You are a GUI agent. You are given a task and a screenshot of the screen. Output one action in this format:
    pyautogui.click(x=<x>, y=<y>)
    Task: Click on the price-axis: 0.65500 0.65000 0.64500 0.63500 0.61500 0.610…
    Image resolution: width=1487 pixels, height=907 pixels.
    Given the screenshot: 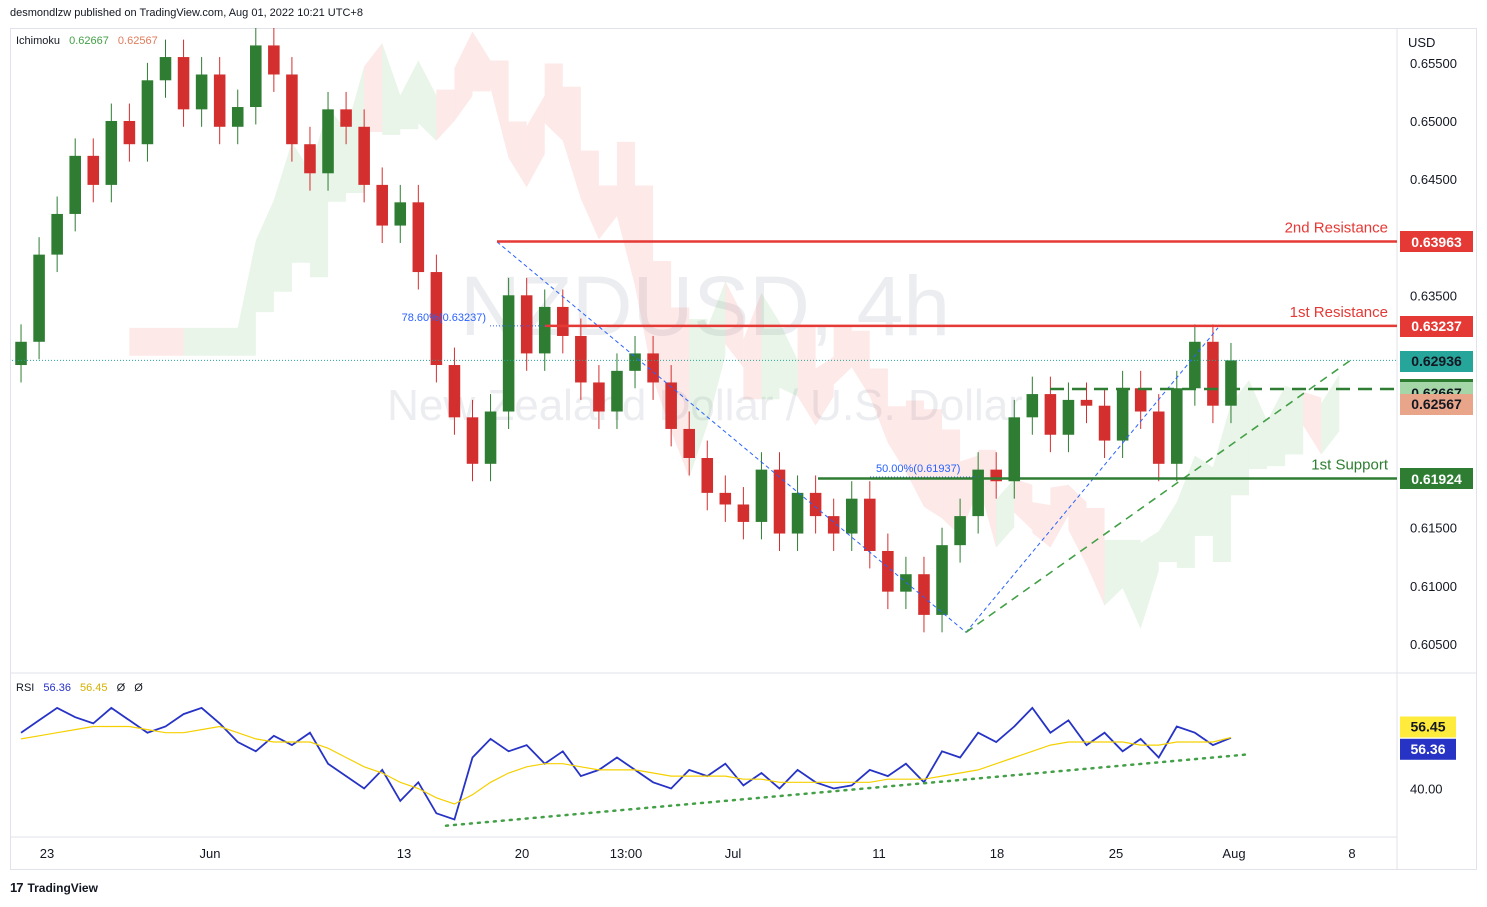 What is the action you would take?
    pyautogui.click(x=1433, y=354)
    